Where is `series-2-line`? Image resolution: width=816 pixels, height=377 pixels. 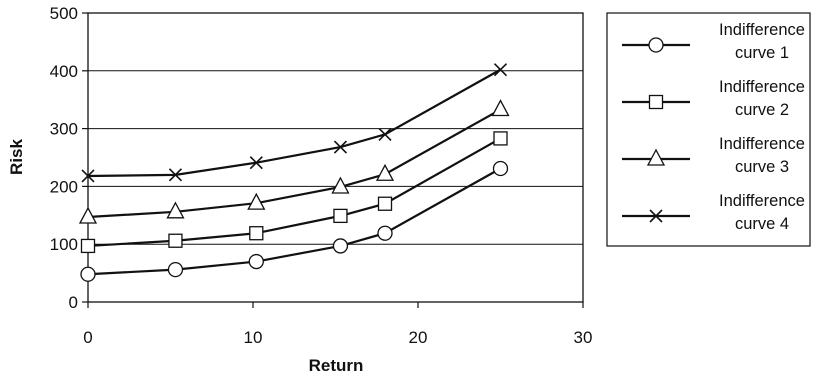
series-2-line is located at coordinates (294, 192).